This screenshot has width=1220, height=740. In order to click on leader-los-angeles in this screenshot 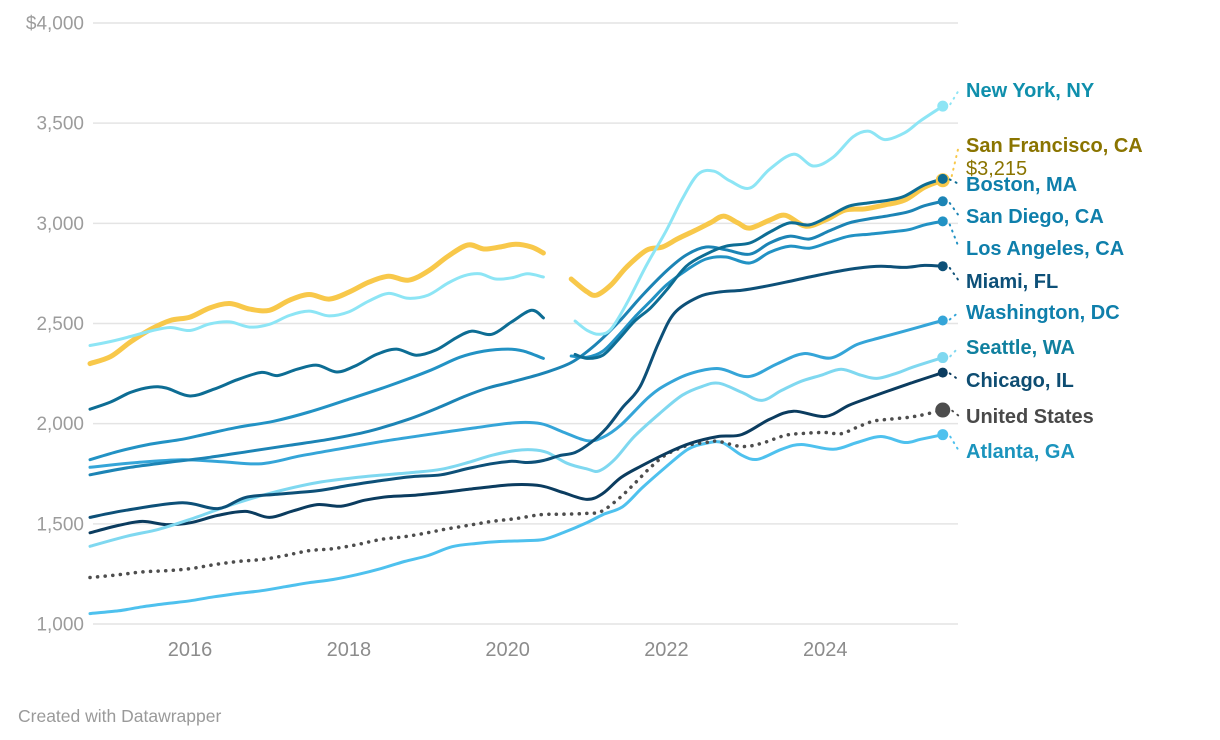, I will do `click(954, 236)`.